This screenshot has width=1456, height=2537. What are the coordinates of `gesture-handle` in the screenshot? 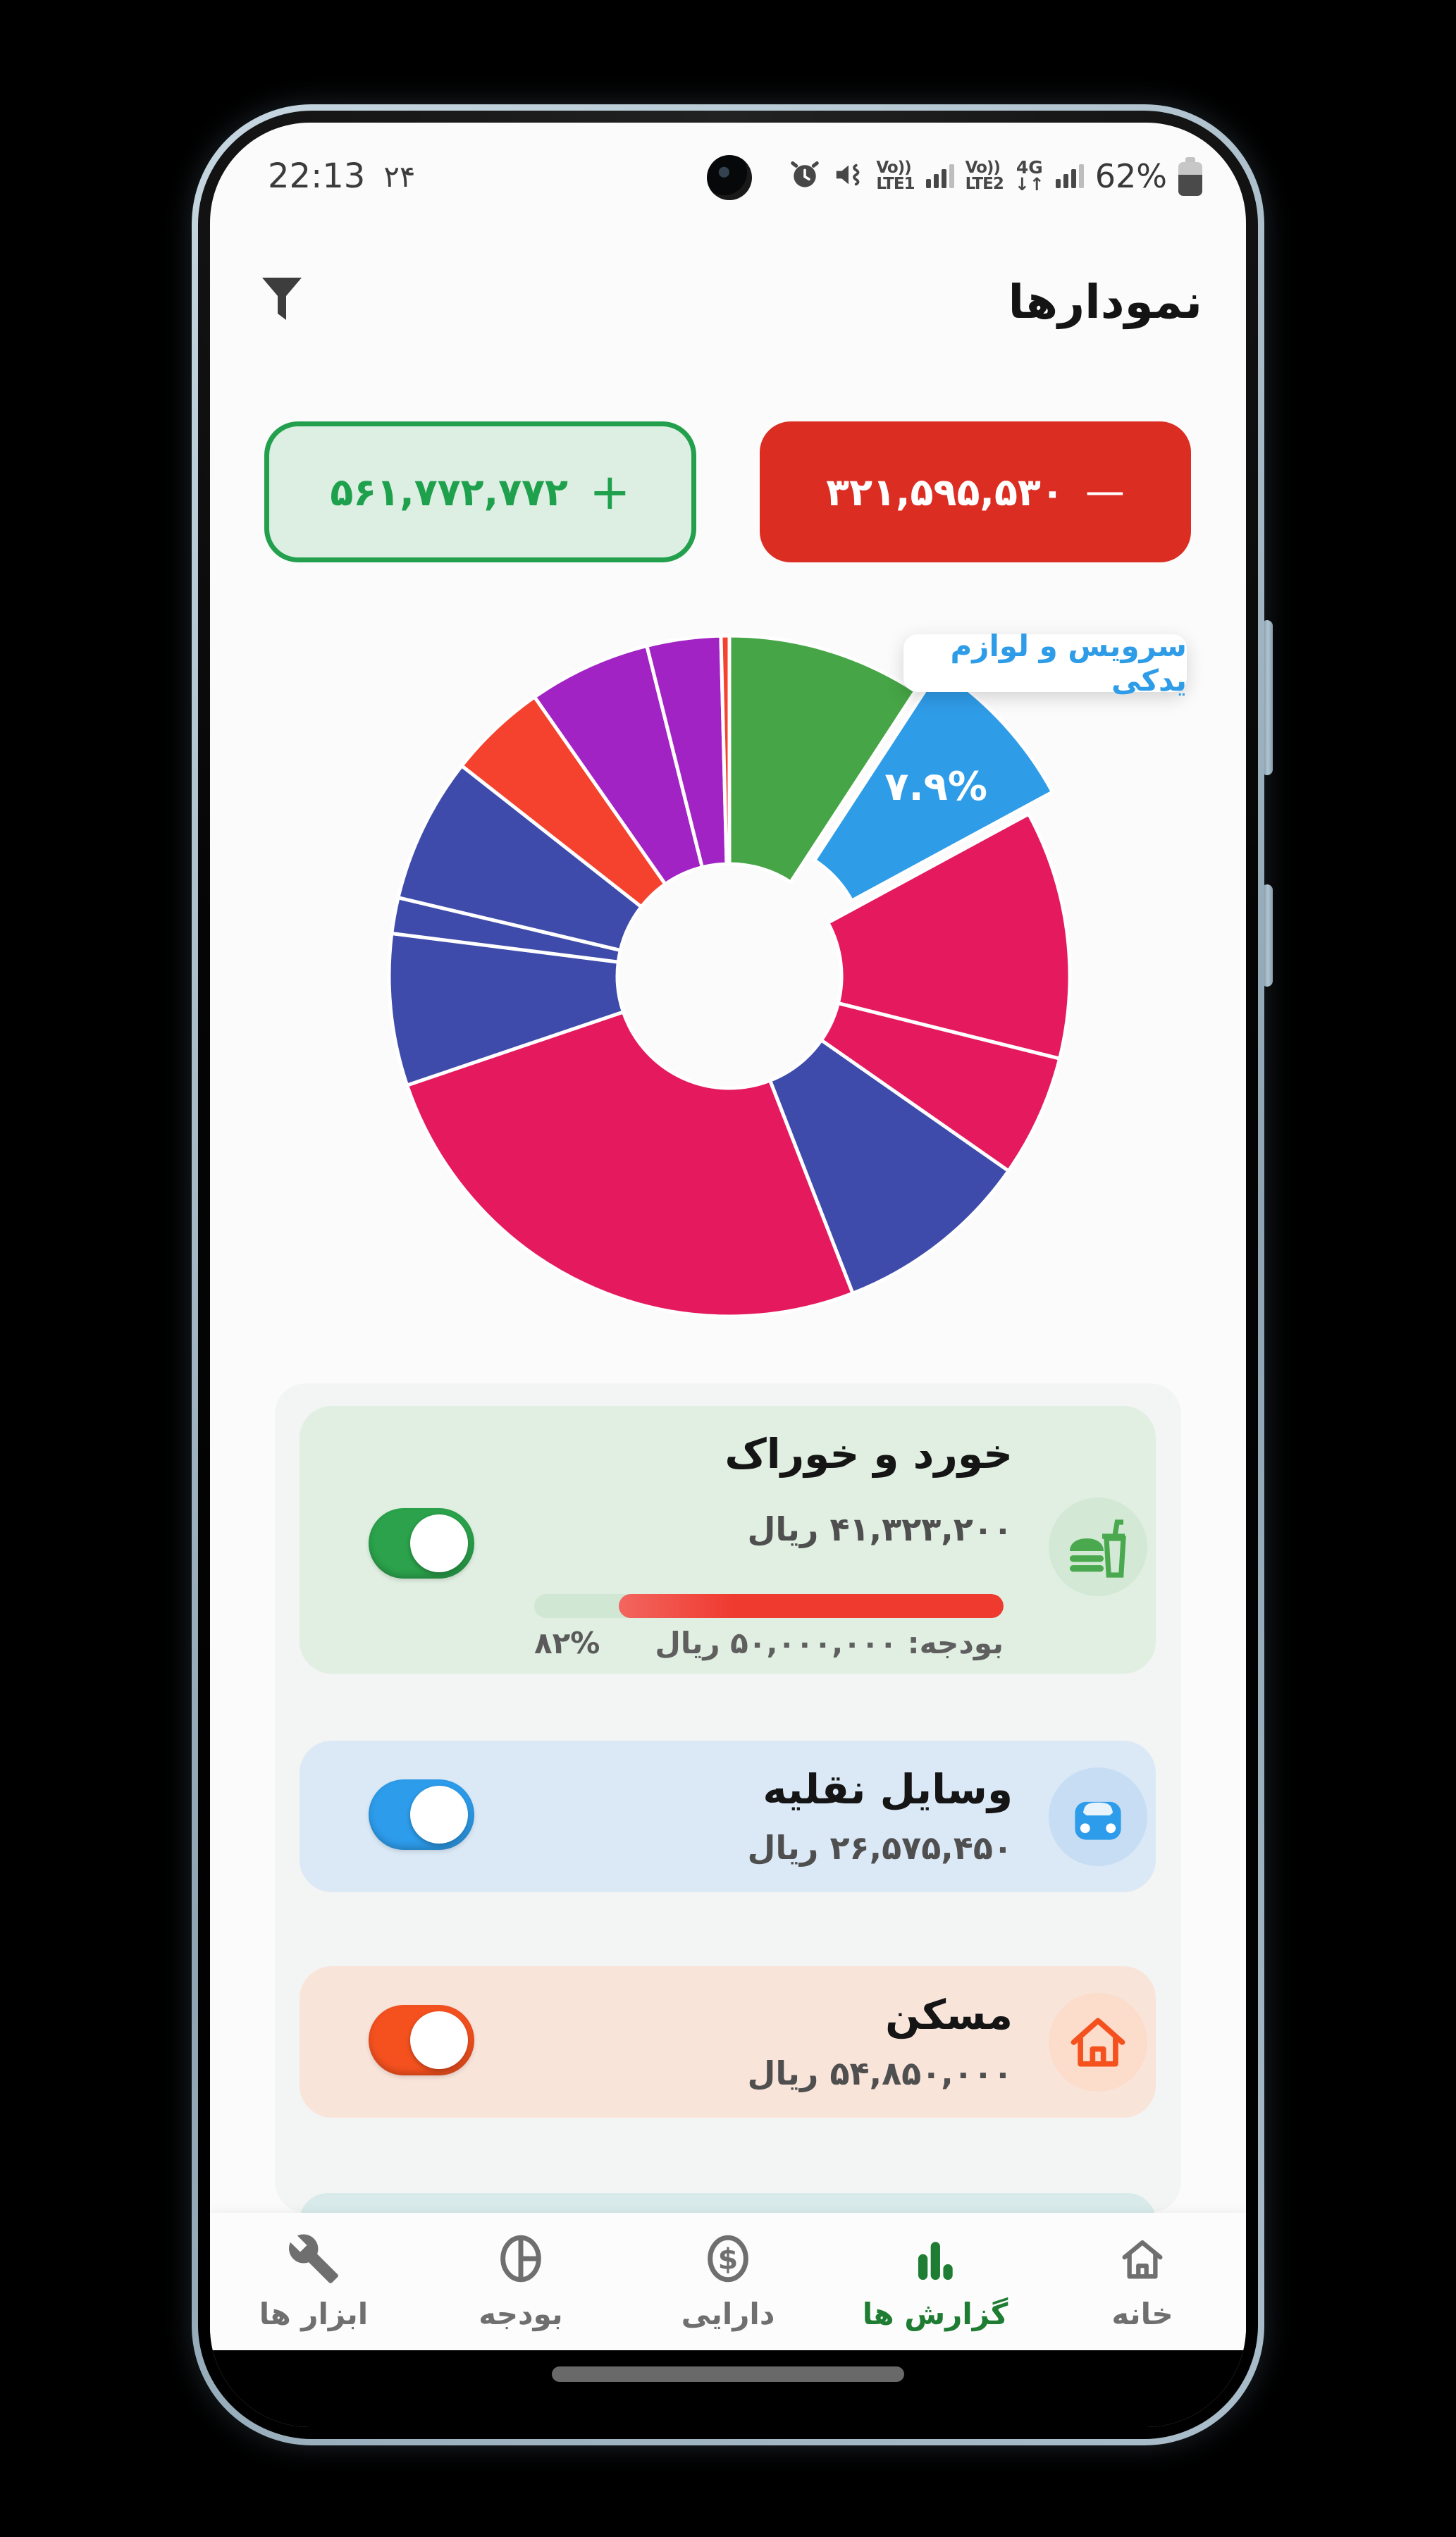 It's located at (728, 2374).